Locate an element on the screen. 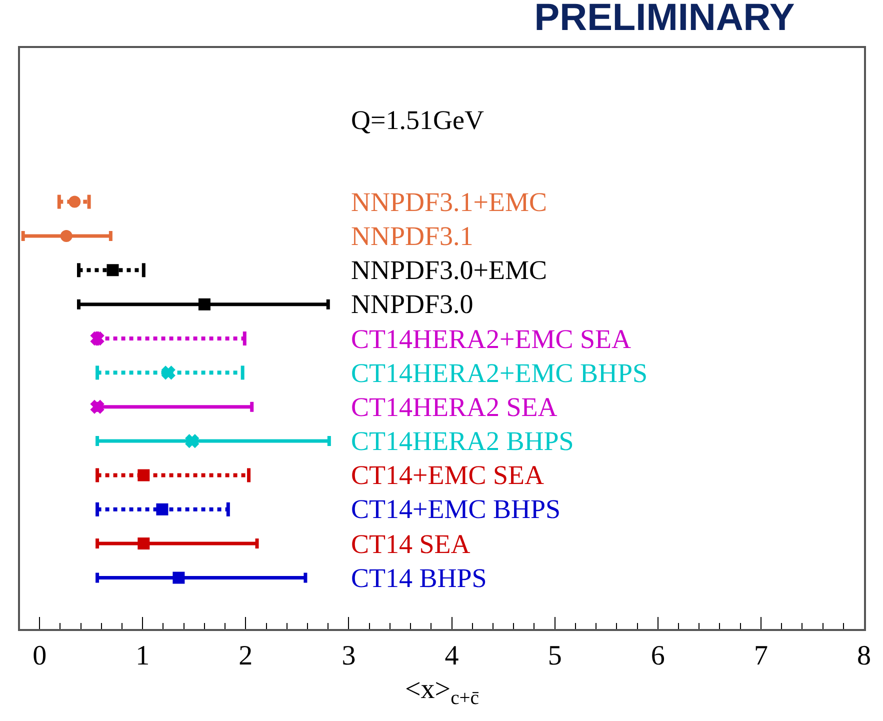 The width and height of the screenshot is (883, 721). x-tick-label: 3 is located at coordinates (349, 656).